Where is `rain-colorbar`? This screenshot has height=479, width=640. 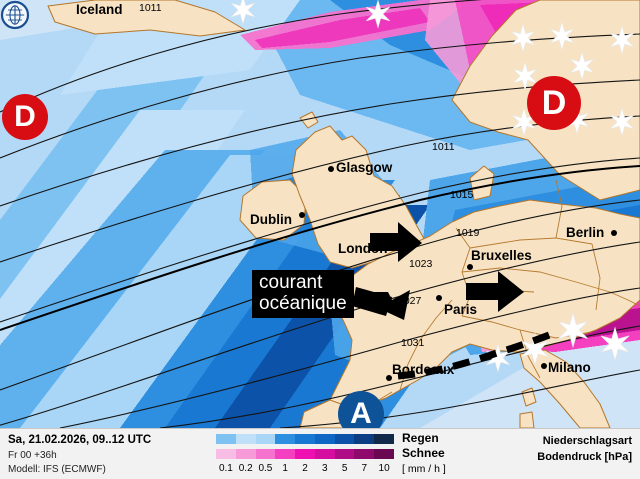
rain-colorbar is located at coordinates (305, 439).